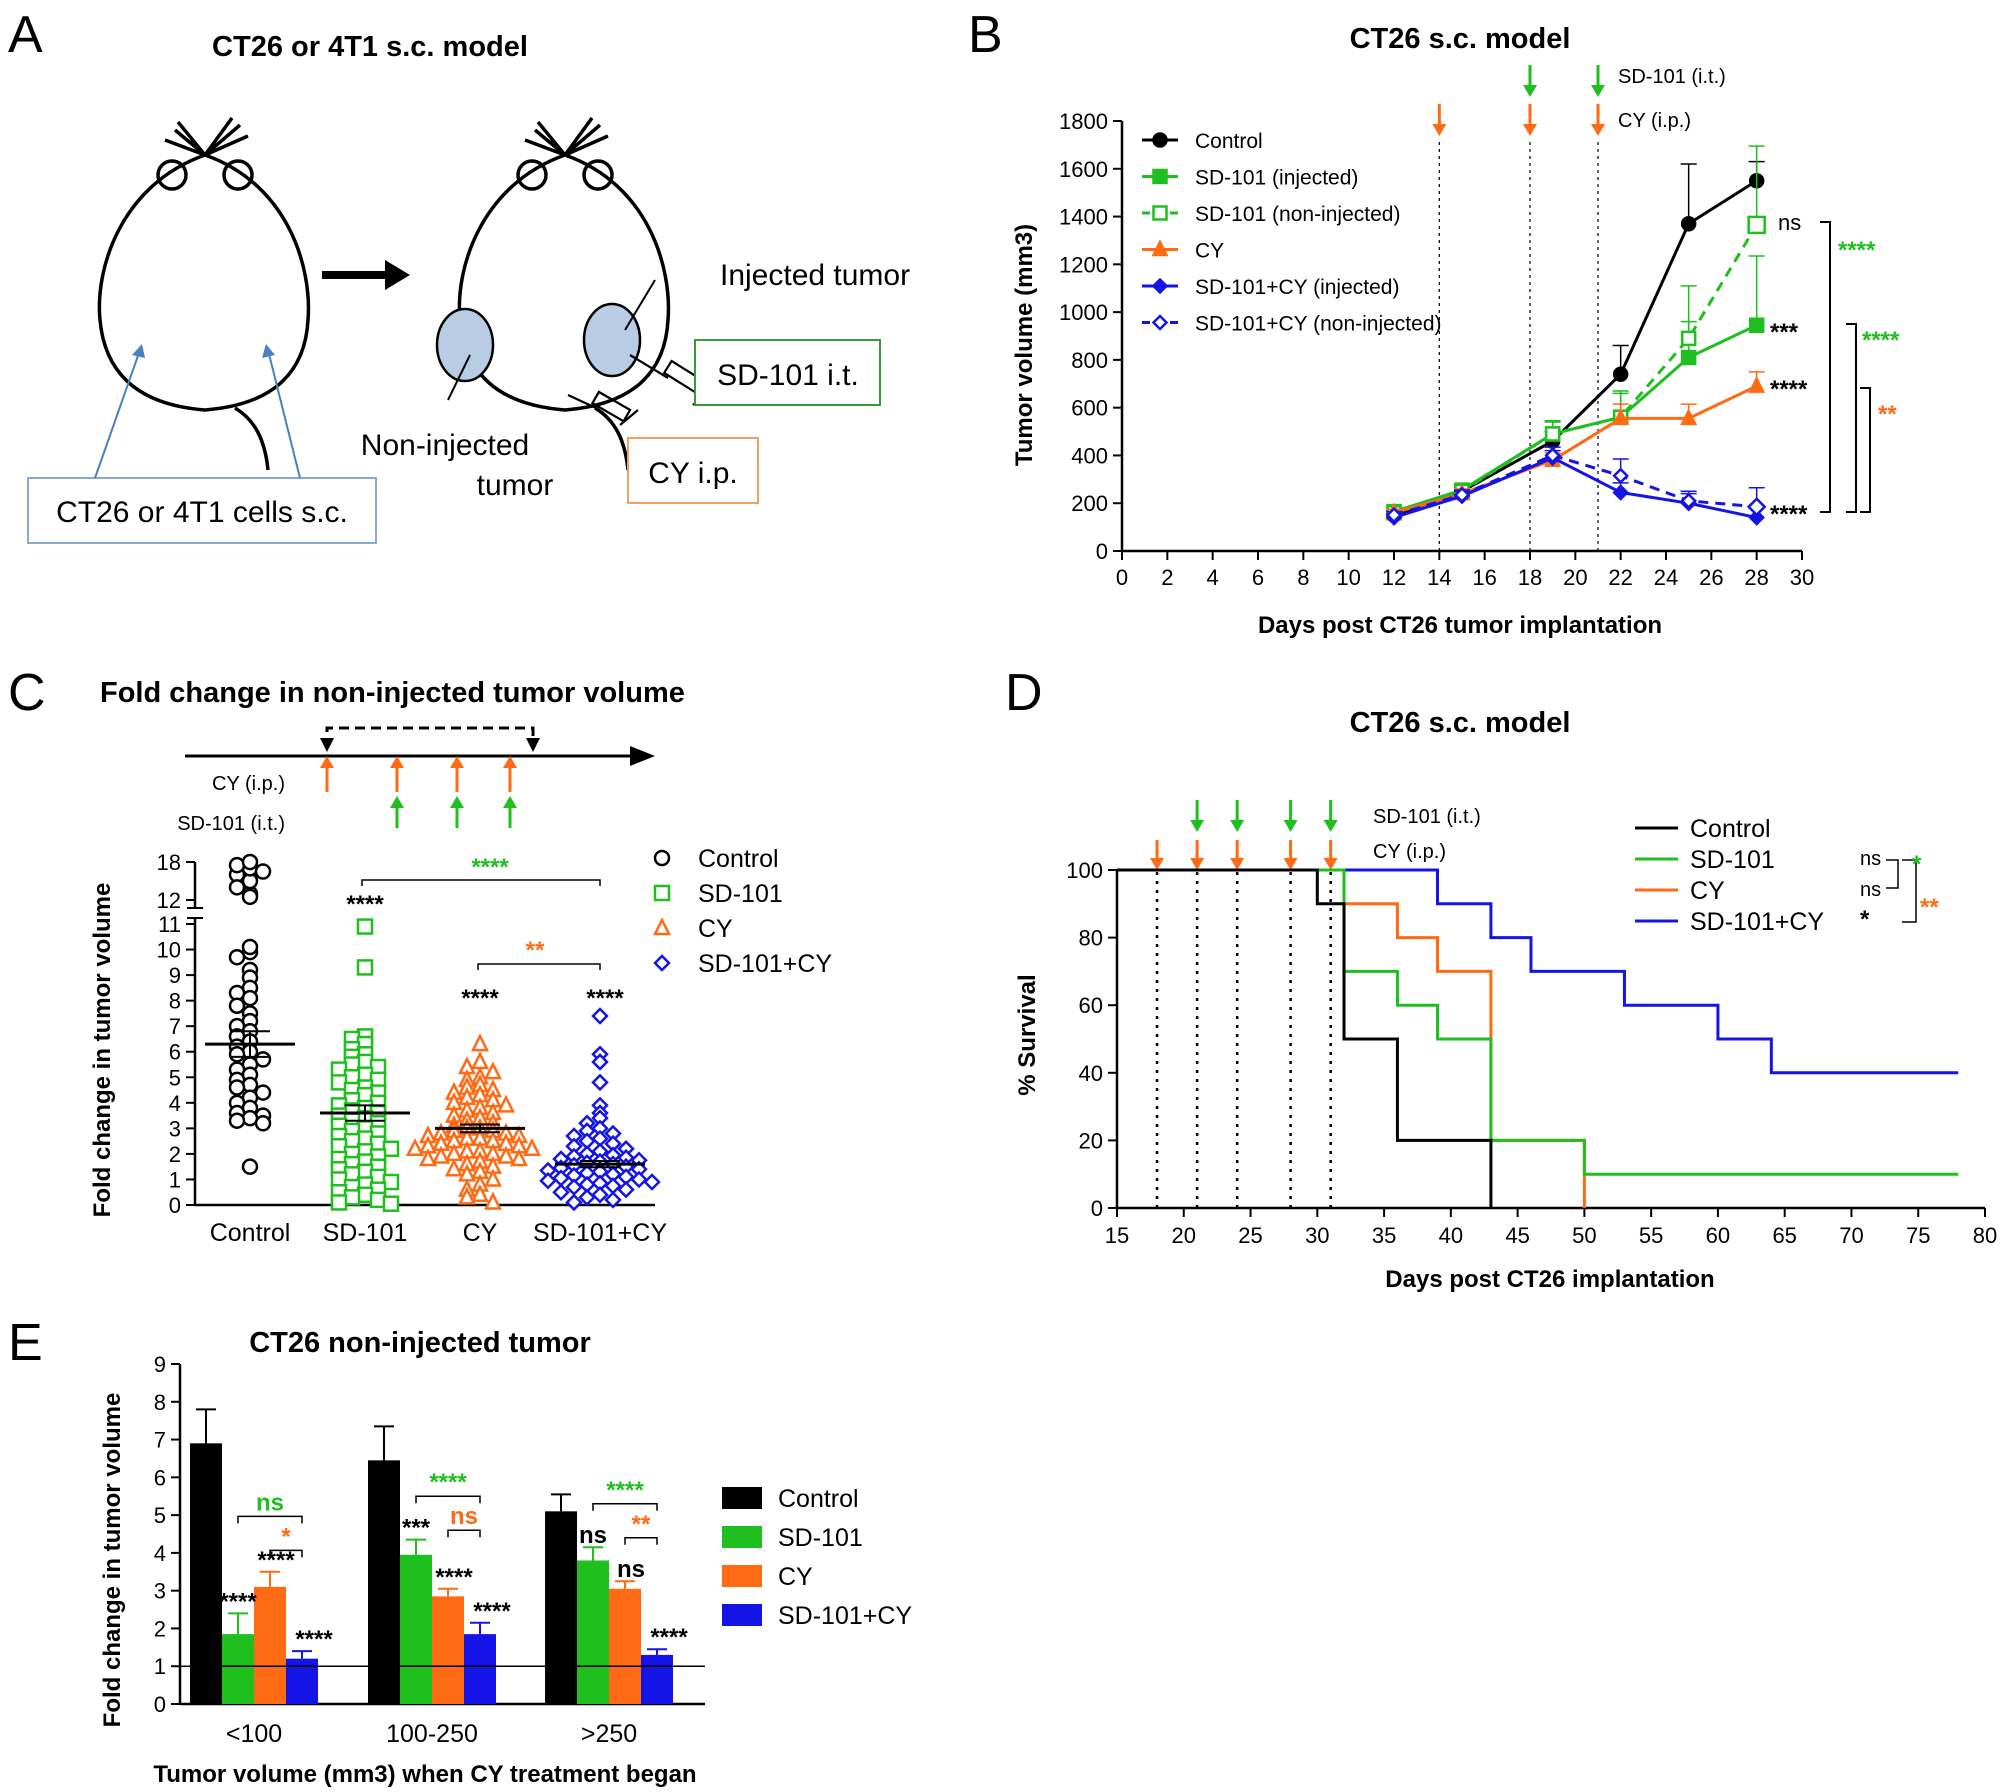  Describe the element at coordinates (418, 792) in the screenshot. I see `panel-c-timeline-arrows` at that location.